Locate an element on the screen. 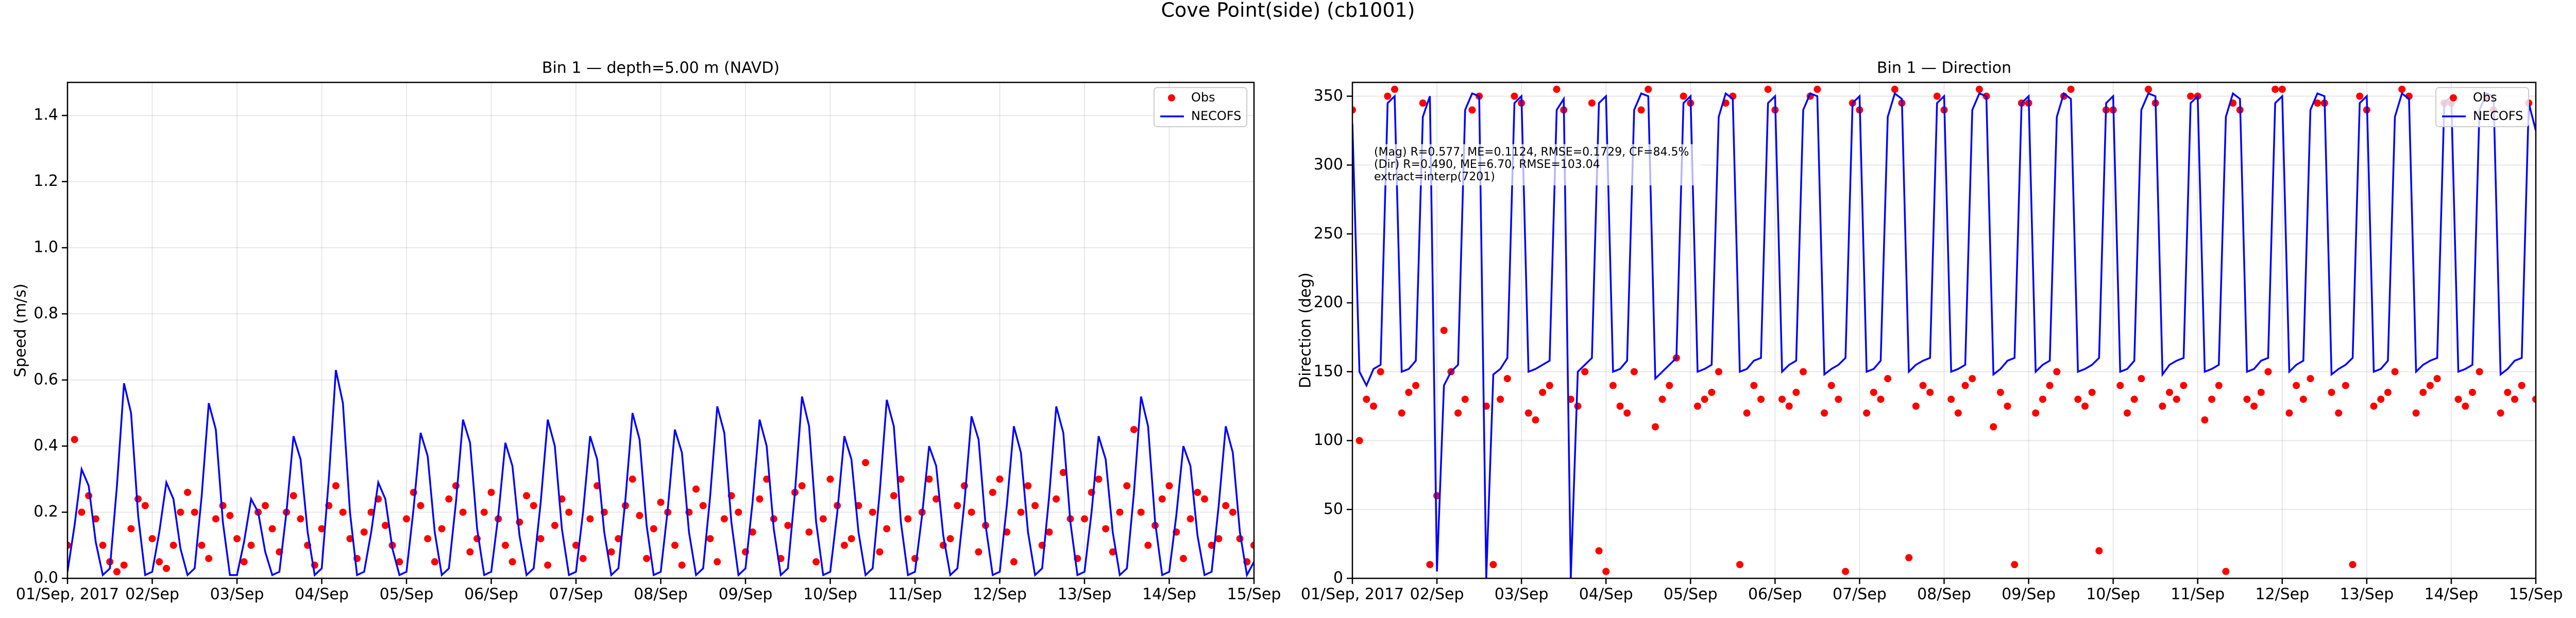 The height and width of the screenshot is (618, 2576). x-tick-label: 10/Sep is located at coordinates (2113, 595).